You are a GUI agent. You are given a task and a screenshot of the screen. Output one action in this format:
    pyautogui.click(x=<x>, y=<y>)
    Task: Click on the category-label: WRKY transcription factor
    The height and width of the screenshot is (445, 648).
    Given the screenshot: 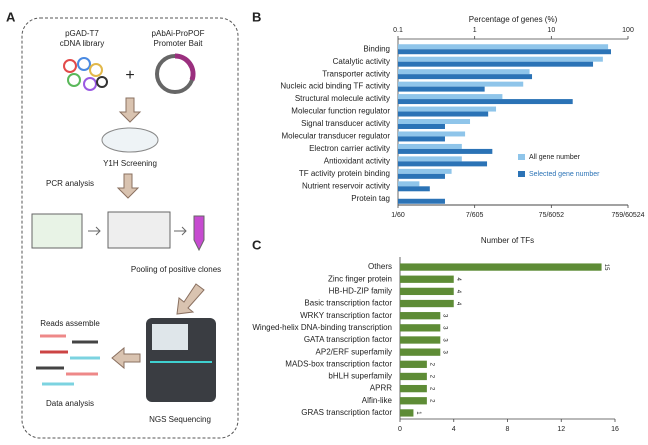 What is the action you would take?
    pyautogui.click(x=346, y=315)
    